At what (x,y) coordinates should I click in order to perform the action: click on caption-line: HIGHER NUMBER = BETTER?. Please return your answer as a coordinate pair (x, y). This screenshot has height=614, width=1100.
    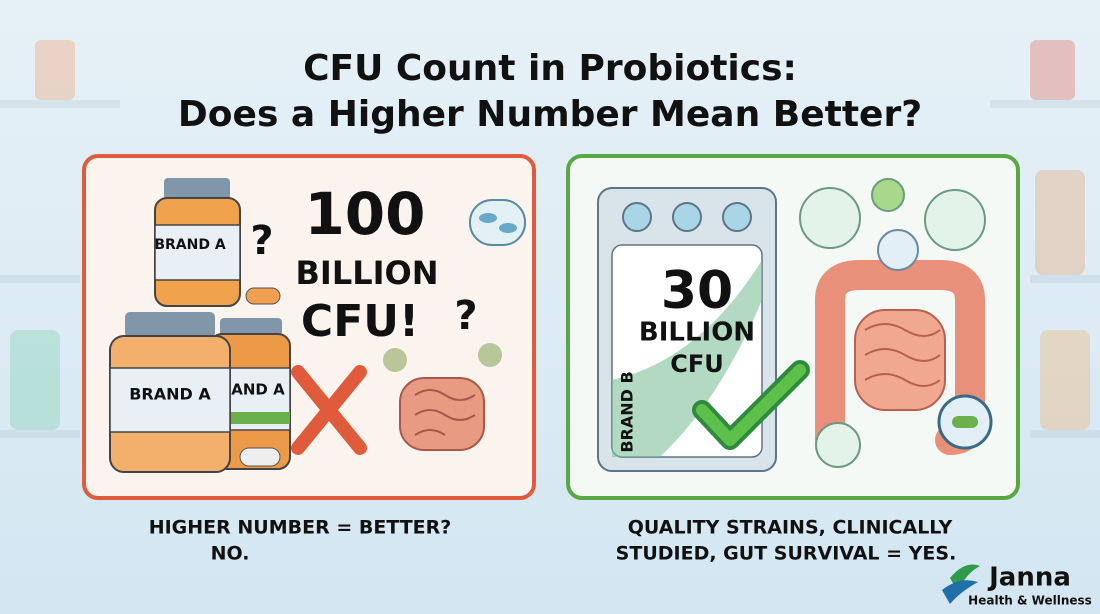
    Looking at the image, I should click on (300, 528).